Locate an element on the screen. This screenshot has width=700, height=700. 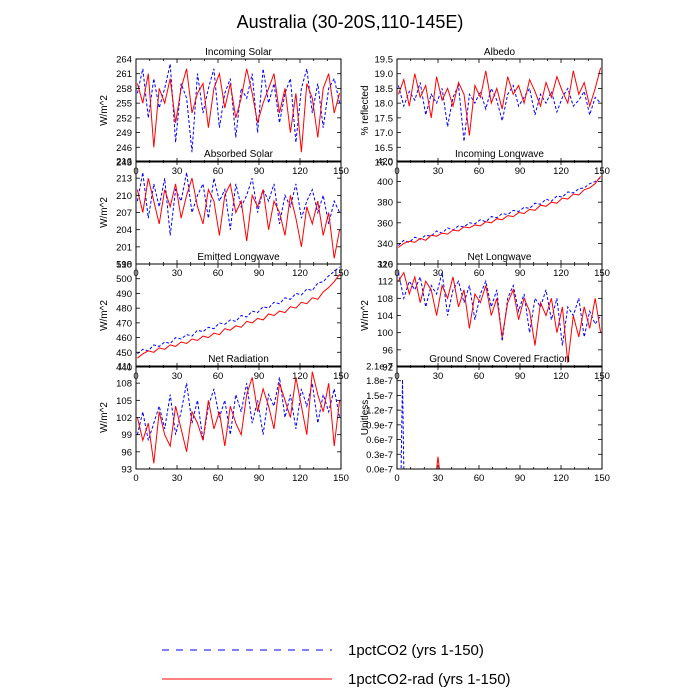
y-tick-label: 198 is located at coordinates (124, 265).